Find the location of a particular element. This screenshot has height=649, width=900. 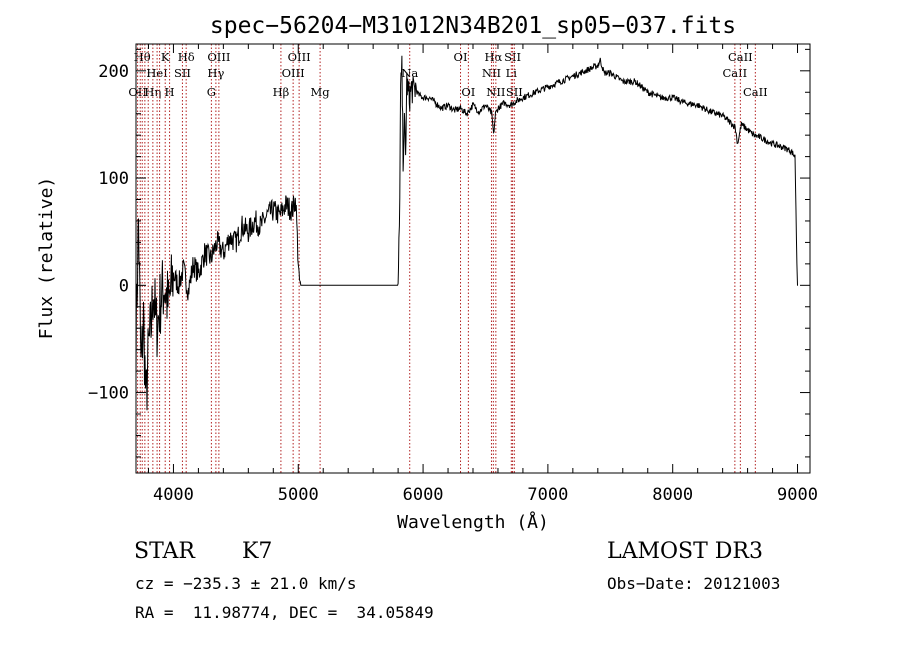

x-tick-label: 9000 is located at coordinates (797, 495).